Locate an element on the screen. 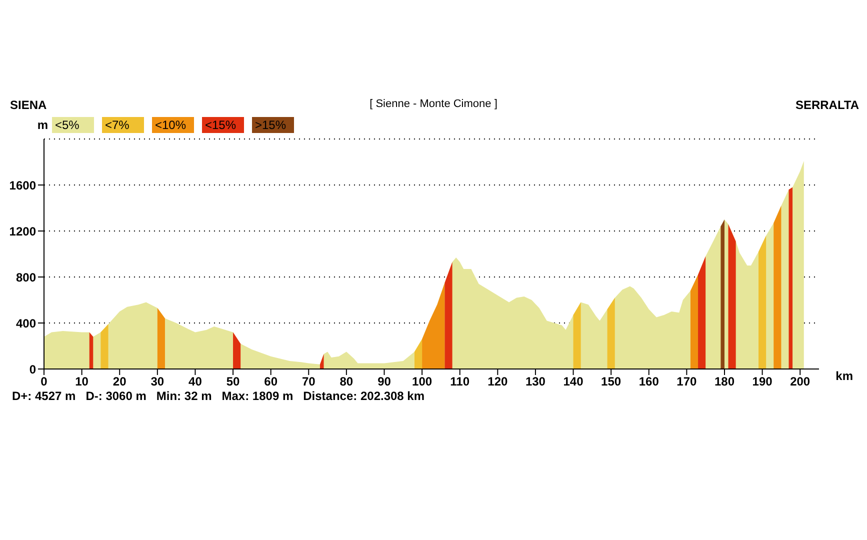 This screenshot has height=540, width=867. x-tick-label: 130 is located at coordinates (535, 381).